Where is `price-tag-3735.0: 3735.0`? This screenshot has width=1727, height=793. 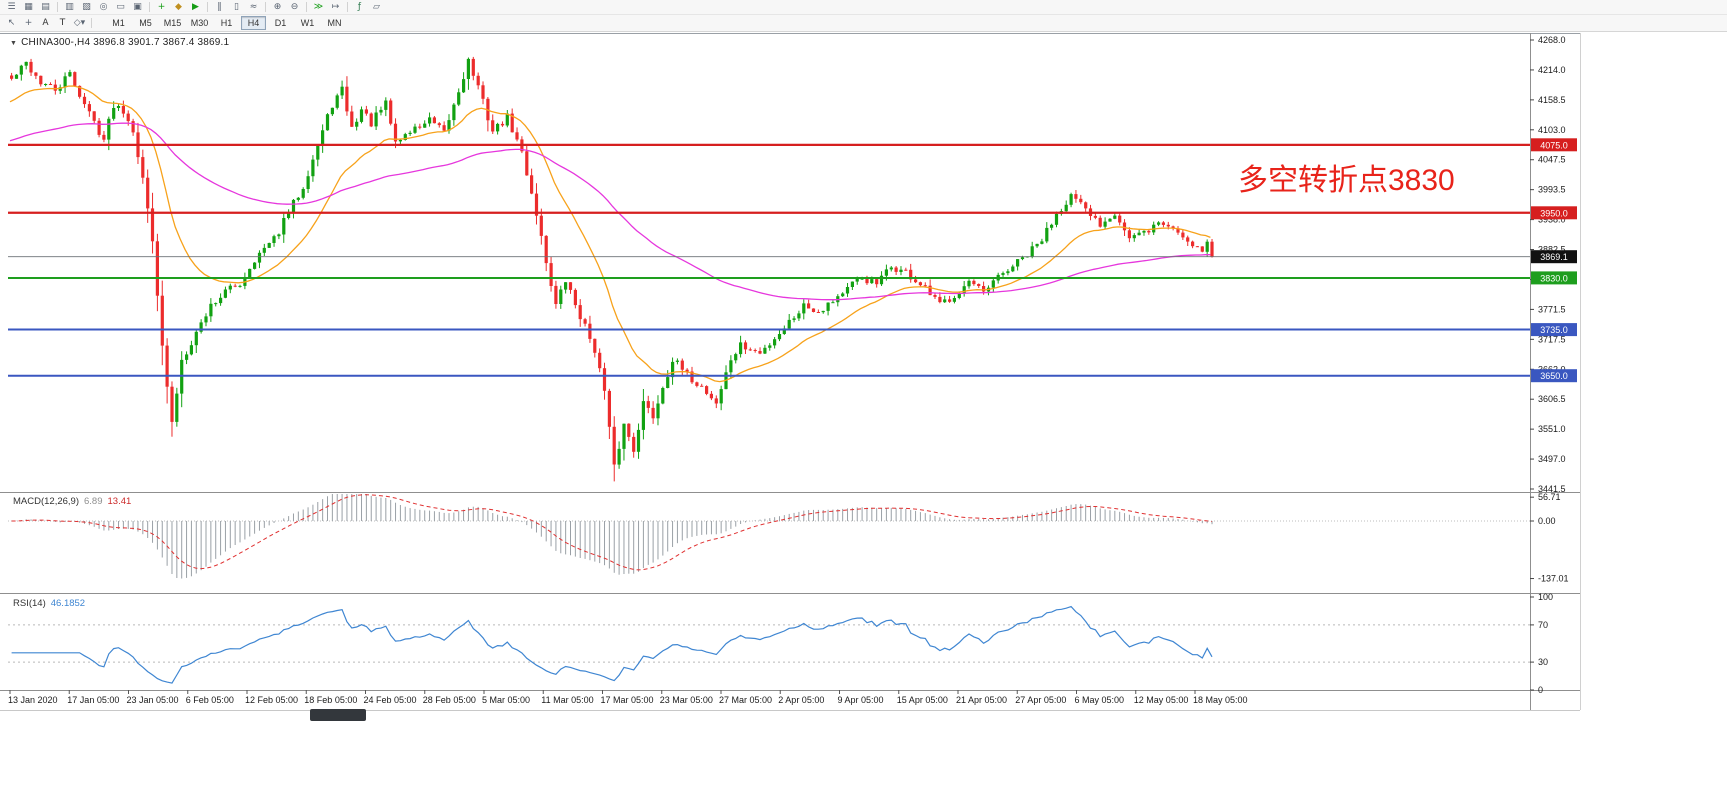 price-tag-3735.0: 3735.0 is located at coordinates (1554, 330).